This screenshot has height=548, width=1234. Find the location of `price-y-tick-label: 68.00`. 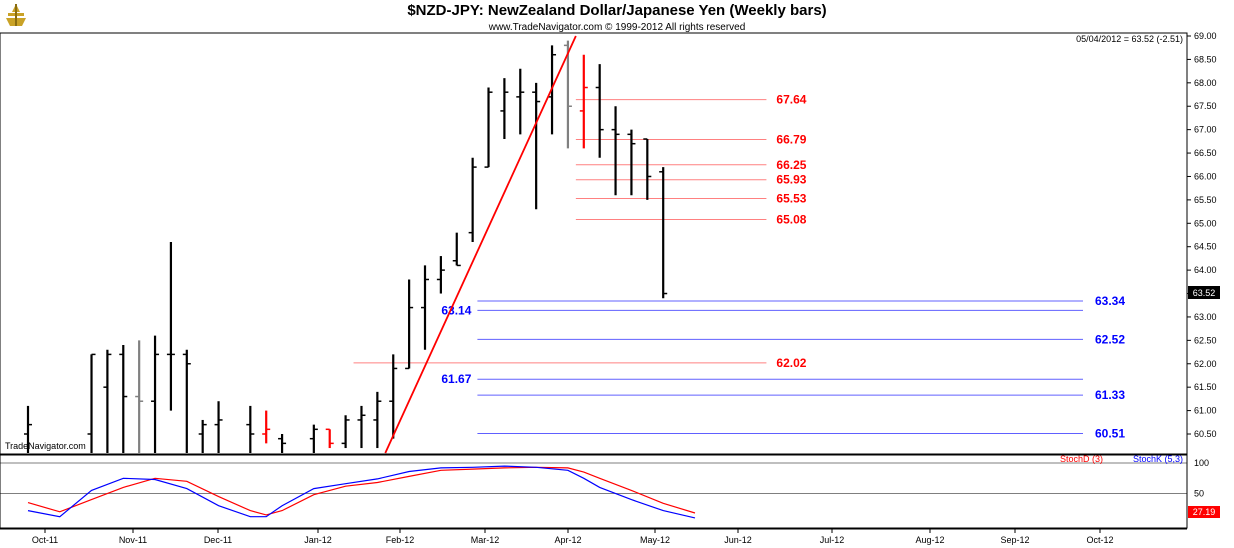

price-y-tick-label: 68.00 is located at coordinates (1205, 83).